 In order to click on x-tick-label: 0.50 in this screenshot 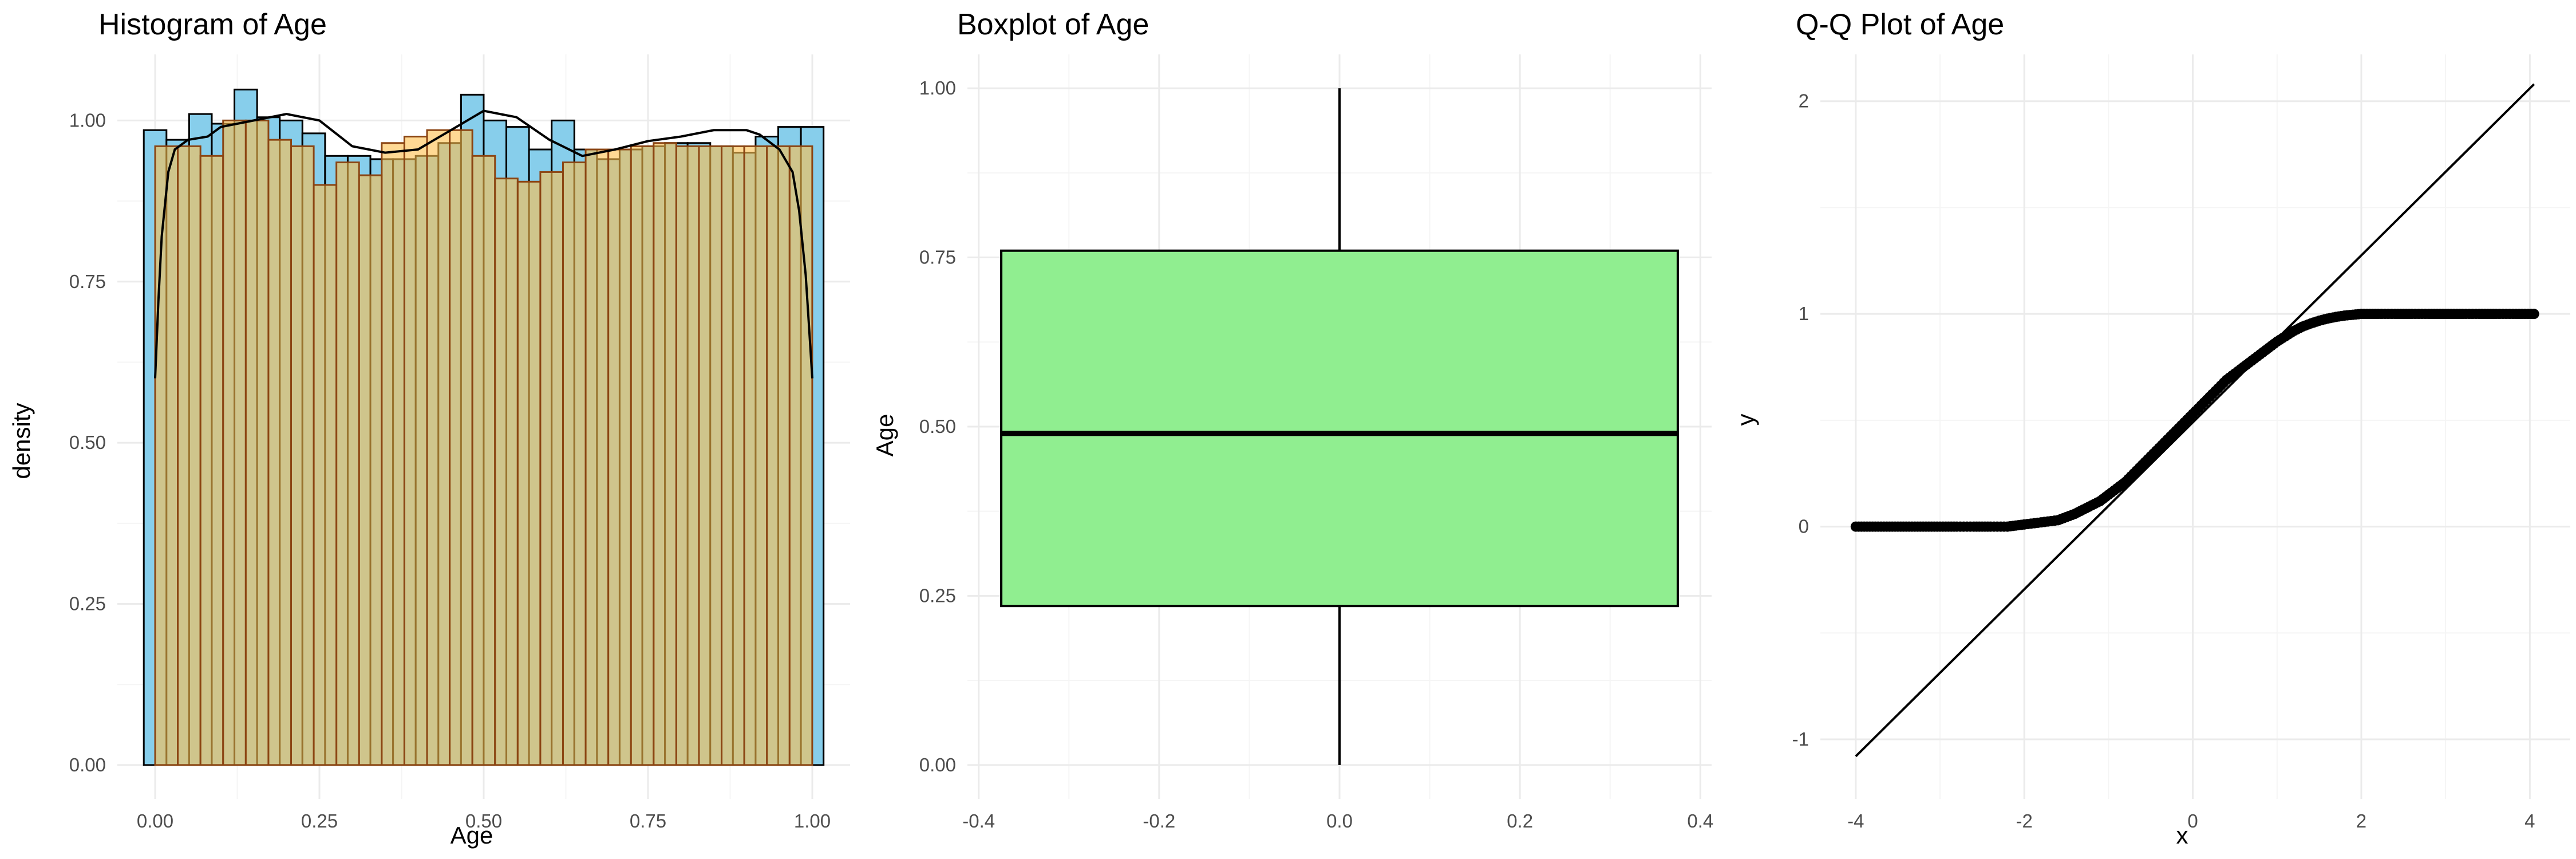, I will do `click(483, 821)`.